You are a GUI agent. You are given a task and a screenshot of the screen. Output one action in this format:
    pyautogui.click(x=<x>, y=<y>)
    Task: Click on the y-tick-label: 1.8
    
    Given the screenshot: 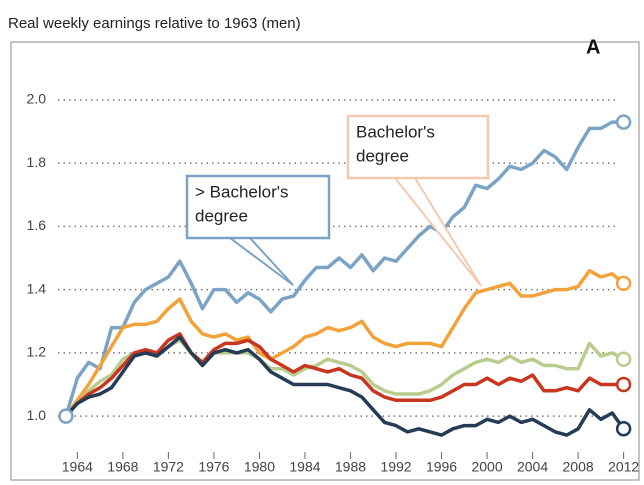 What is the action you would take?
    pyautogui.click(x=37, y=162)
    